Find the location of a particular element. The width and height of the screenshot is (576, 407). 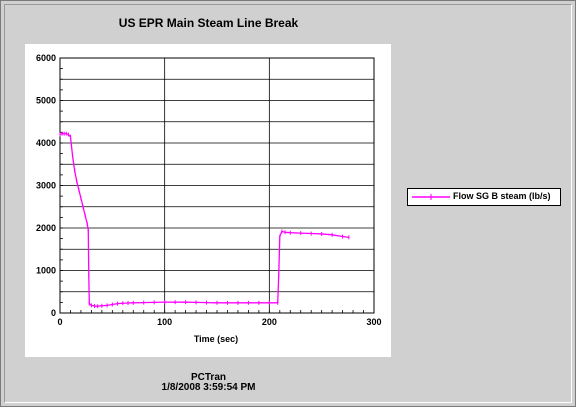

x-tick-label: 100 is located at coordinates (164, 322).